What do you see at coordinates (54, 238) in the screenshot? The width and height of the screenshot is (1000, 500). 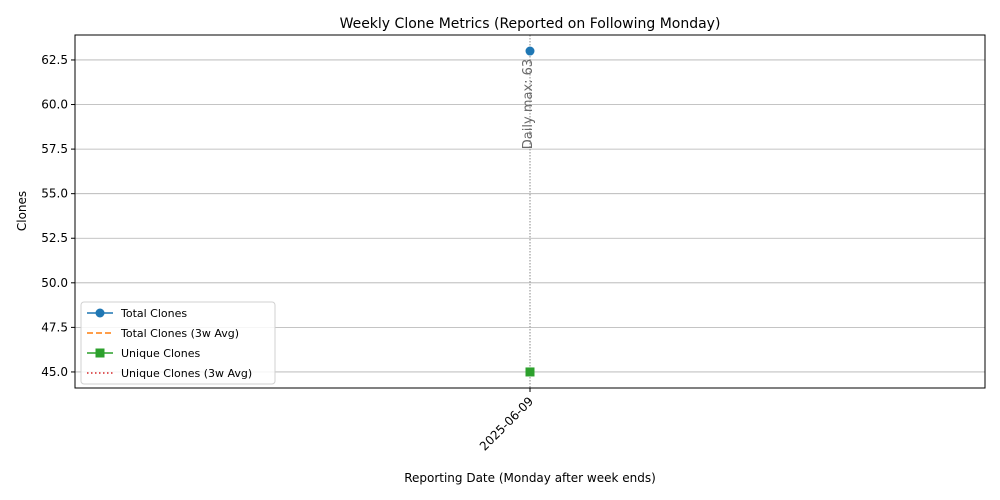 I see `y-tick-label: 52.5` at bounding box center [54, 238].